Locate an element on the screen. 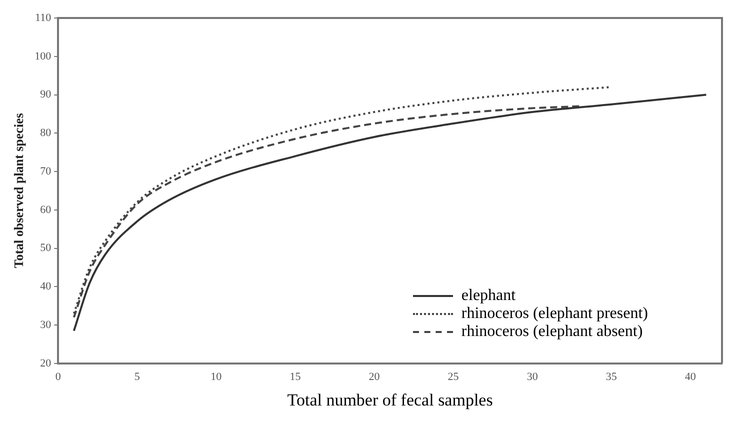  y-axis-title: Total observed plant species is located at coordinates (18, 190).